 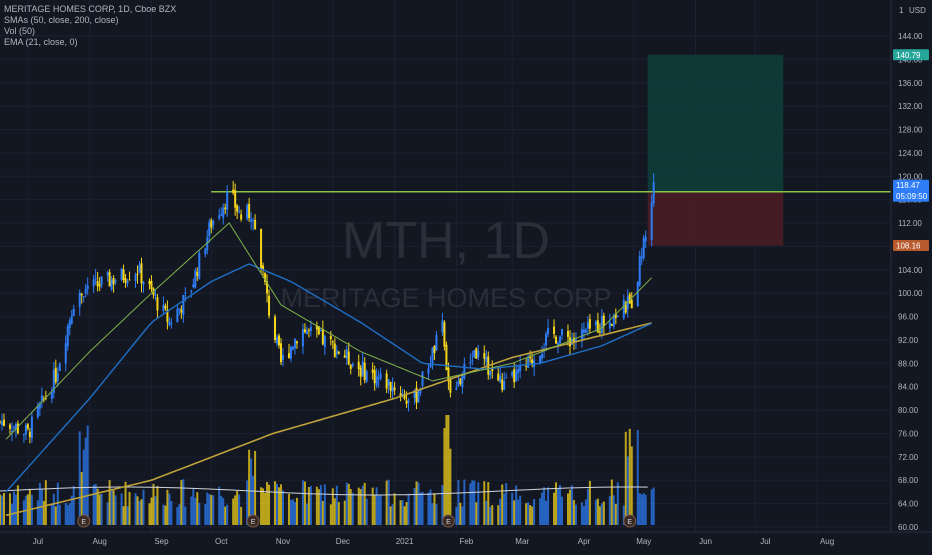 I want to click on target-price-tag, so click(x=911, y=55).